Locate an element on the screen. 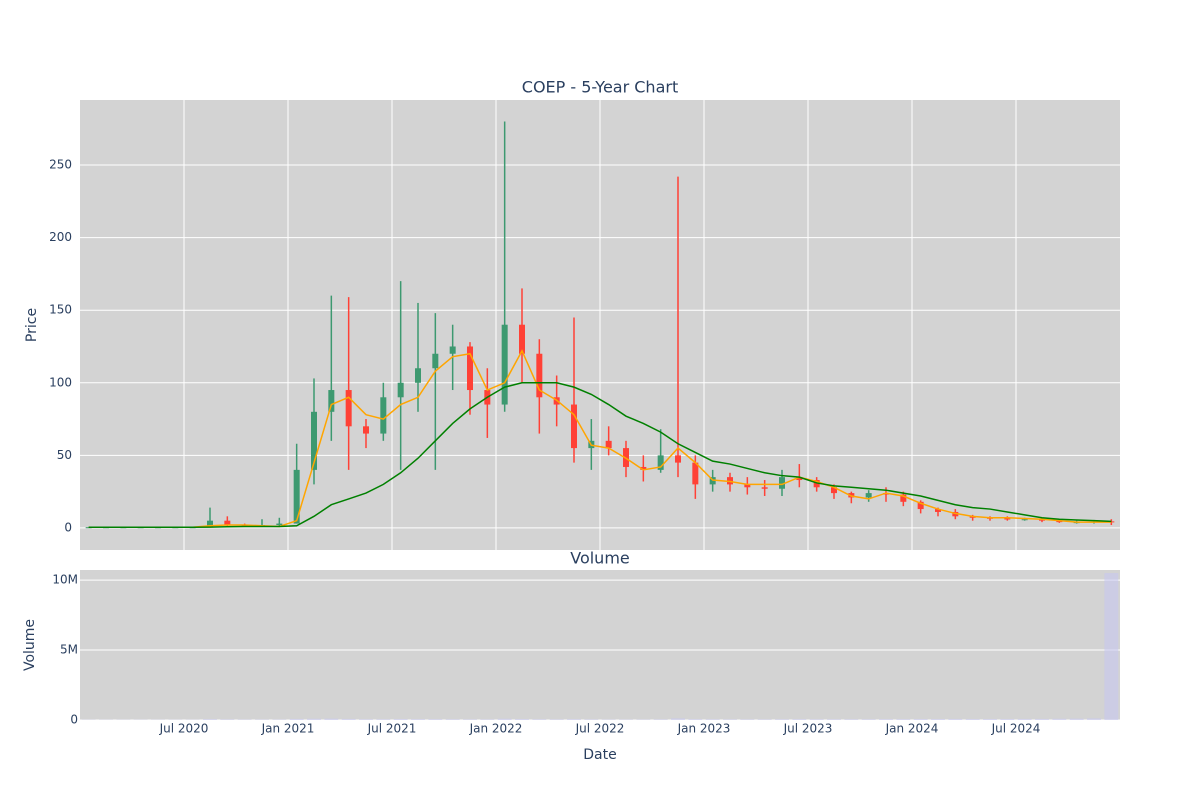 This screenshot has width=1200, height=804. x-tick-label: Jan 2022 is located at coordinates (496, 729).